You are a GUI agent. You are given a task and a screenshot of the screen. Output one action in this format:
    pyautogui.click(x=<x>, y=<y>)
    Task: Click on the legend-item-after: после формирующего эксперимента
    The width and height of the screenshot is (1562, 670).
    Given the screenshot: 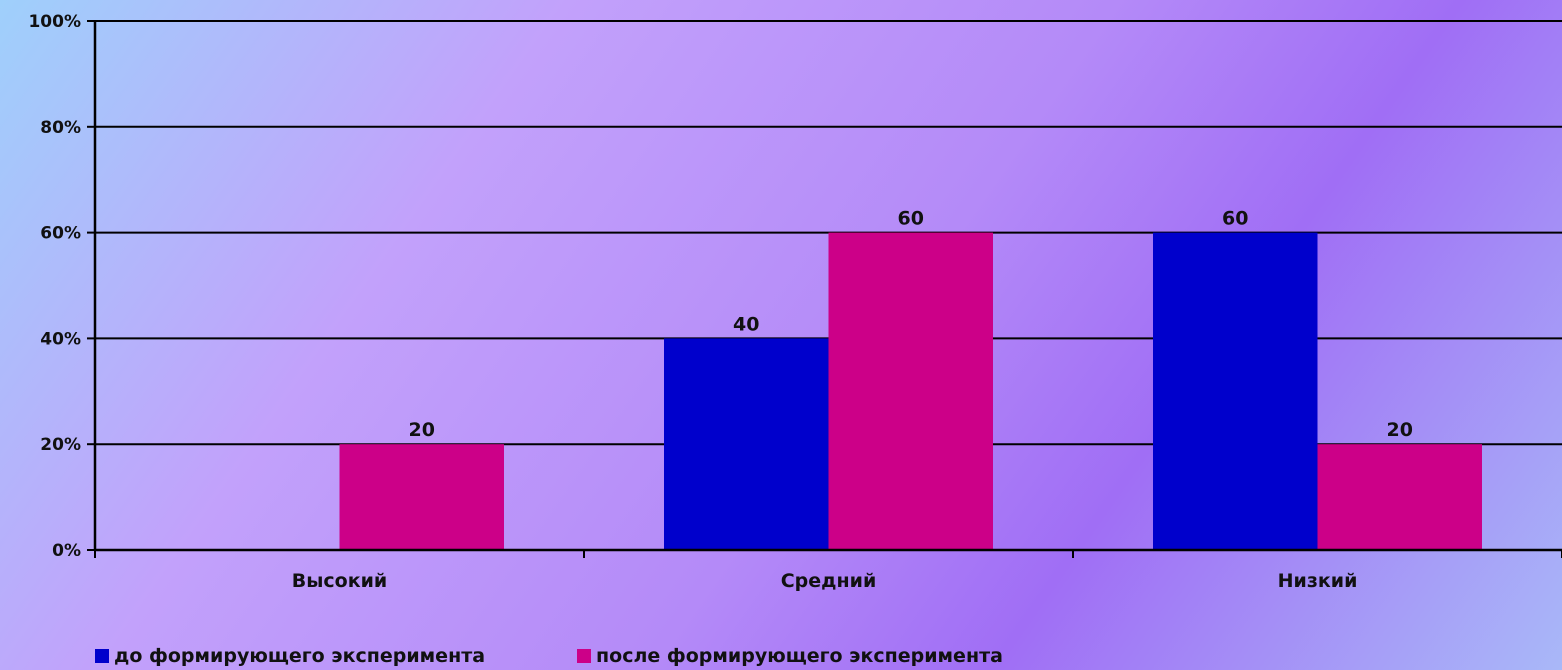 What is the action you would take?
    pyautogui.click(x=790, y=656)
    